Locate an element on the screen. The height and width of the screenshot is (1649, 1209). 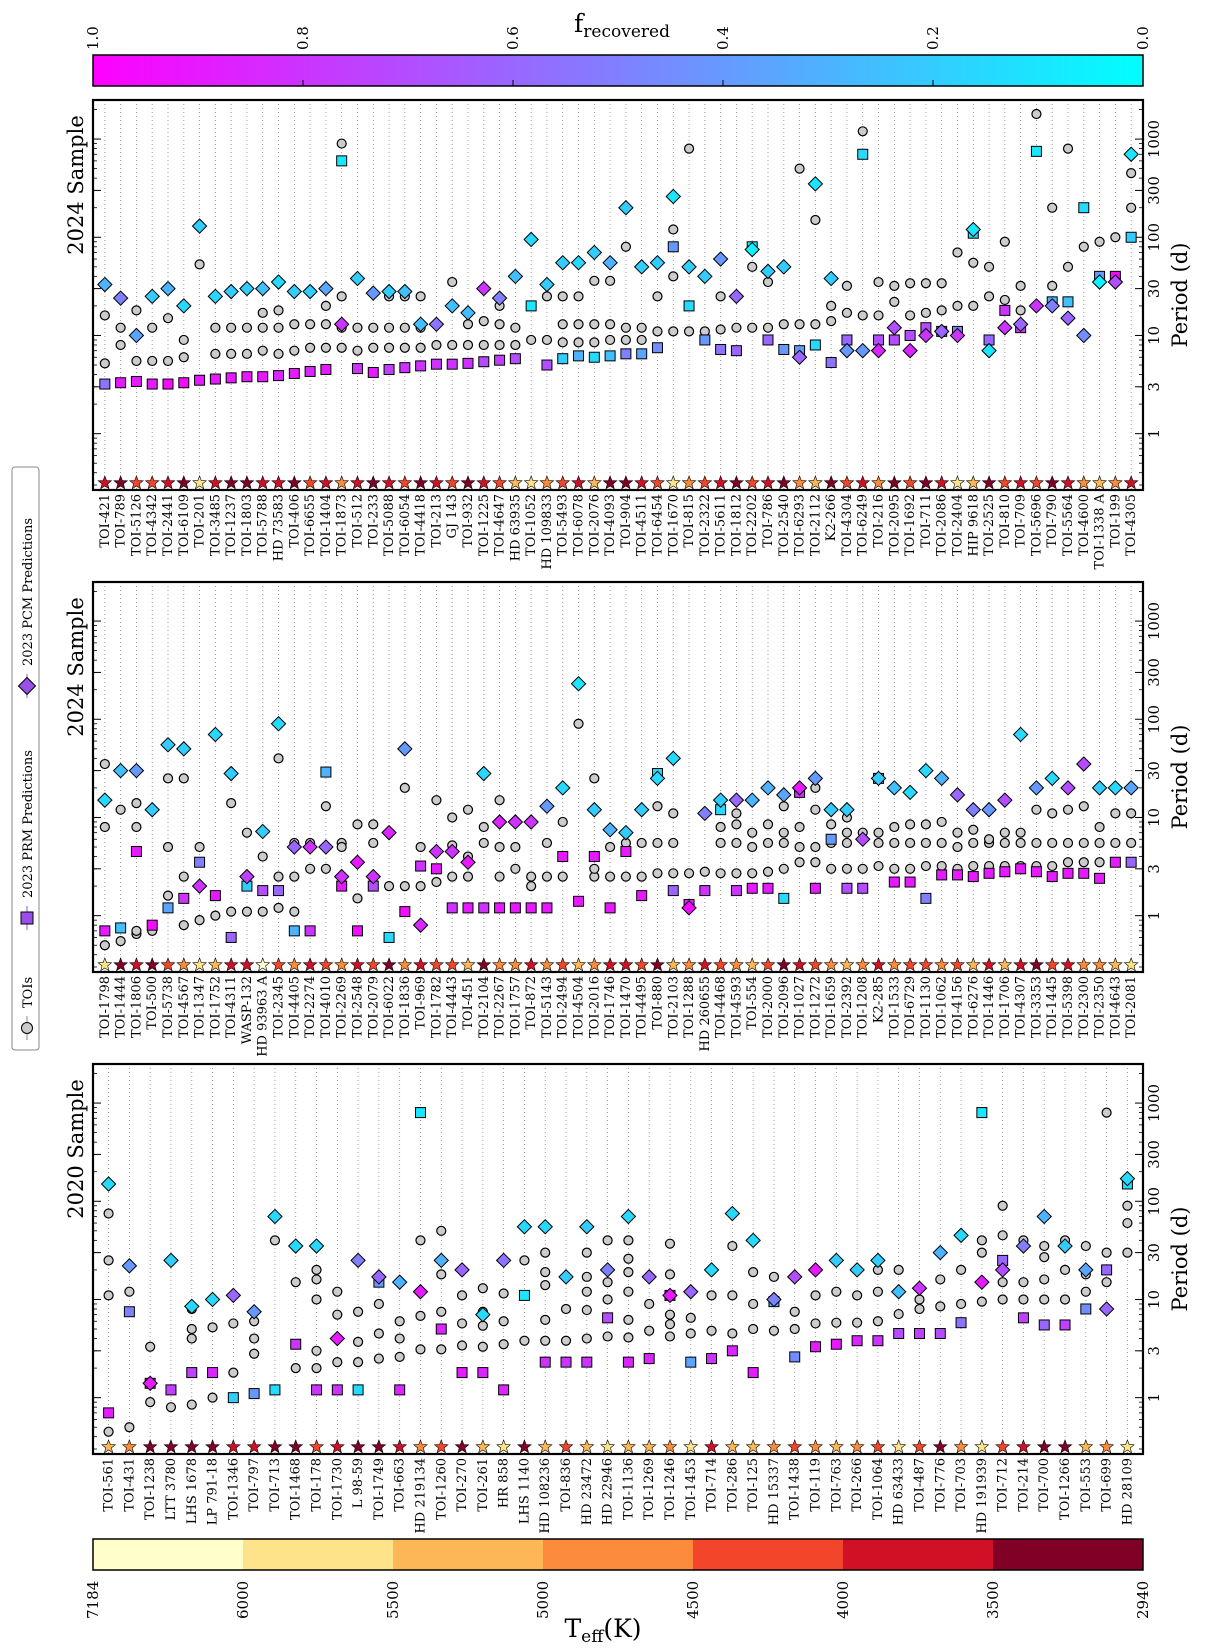
legend-box is located at coordinates (25, 758).